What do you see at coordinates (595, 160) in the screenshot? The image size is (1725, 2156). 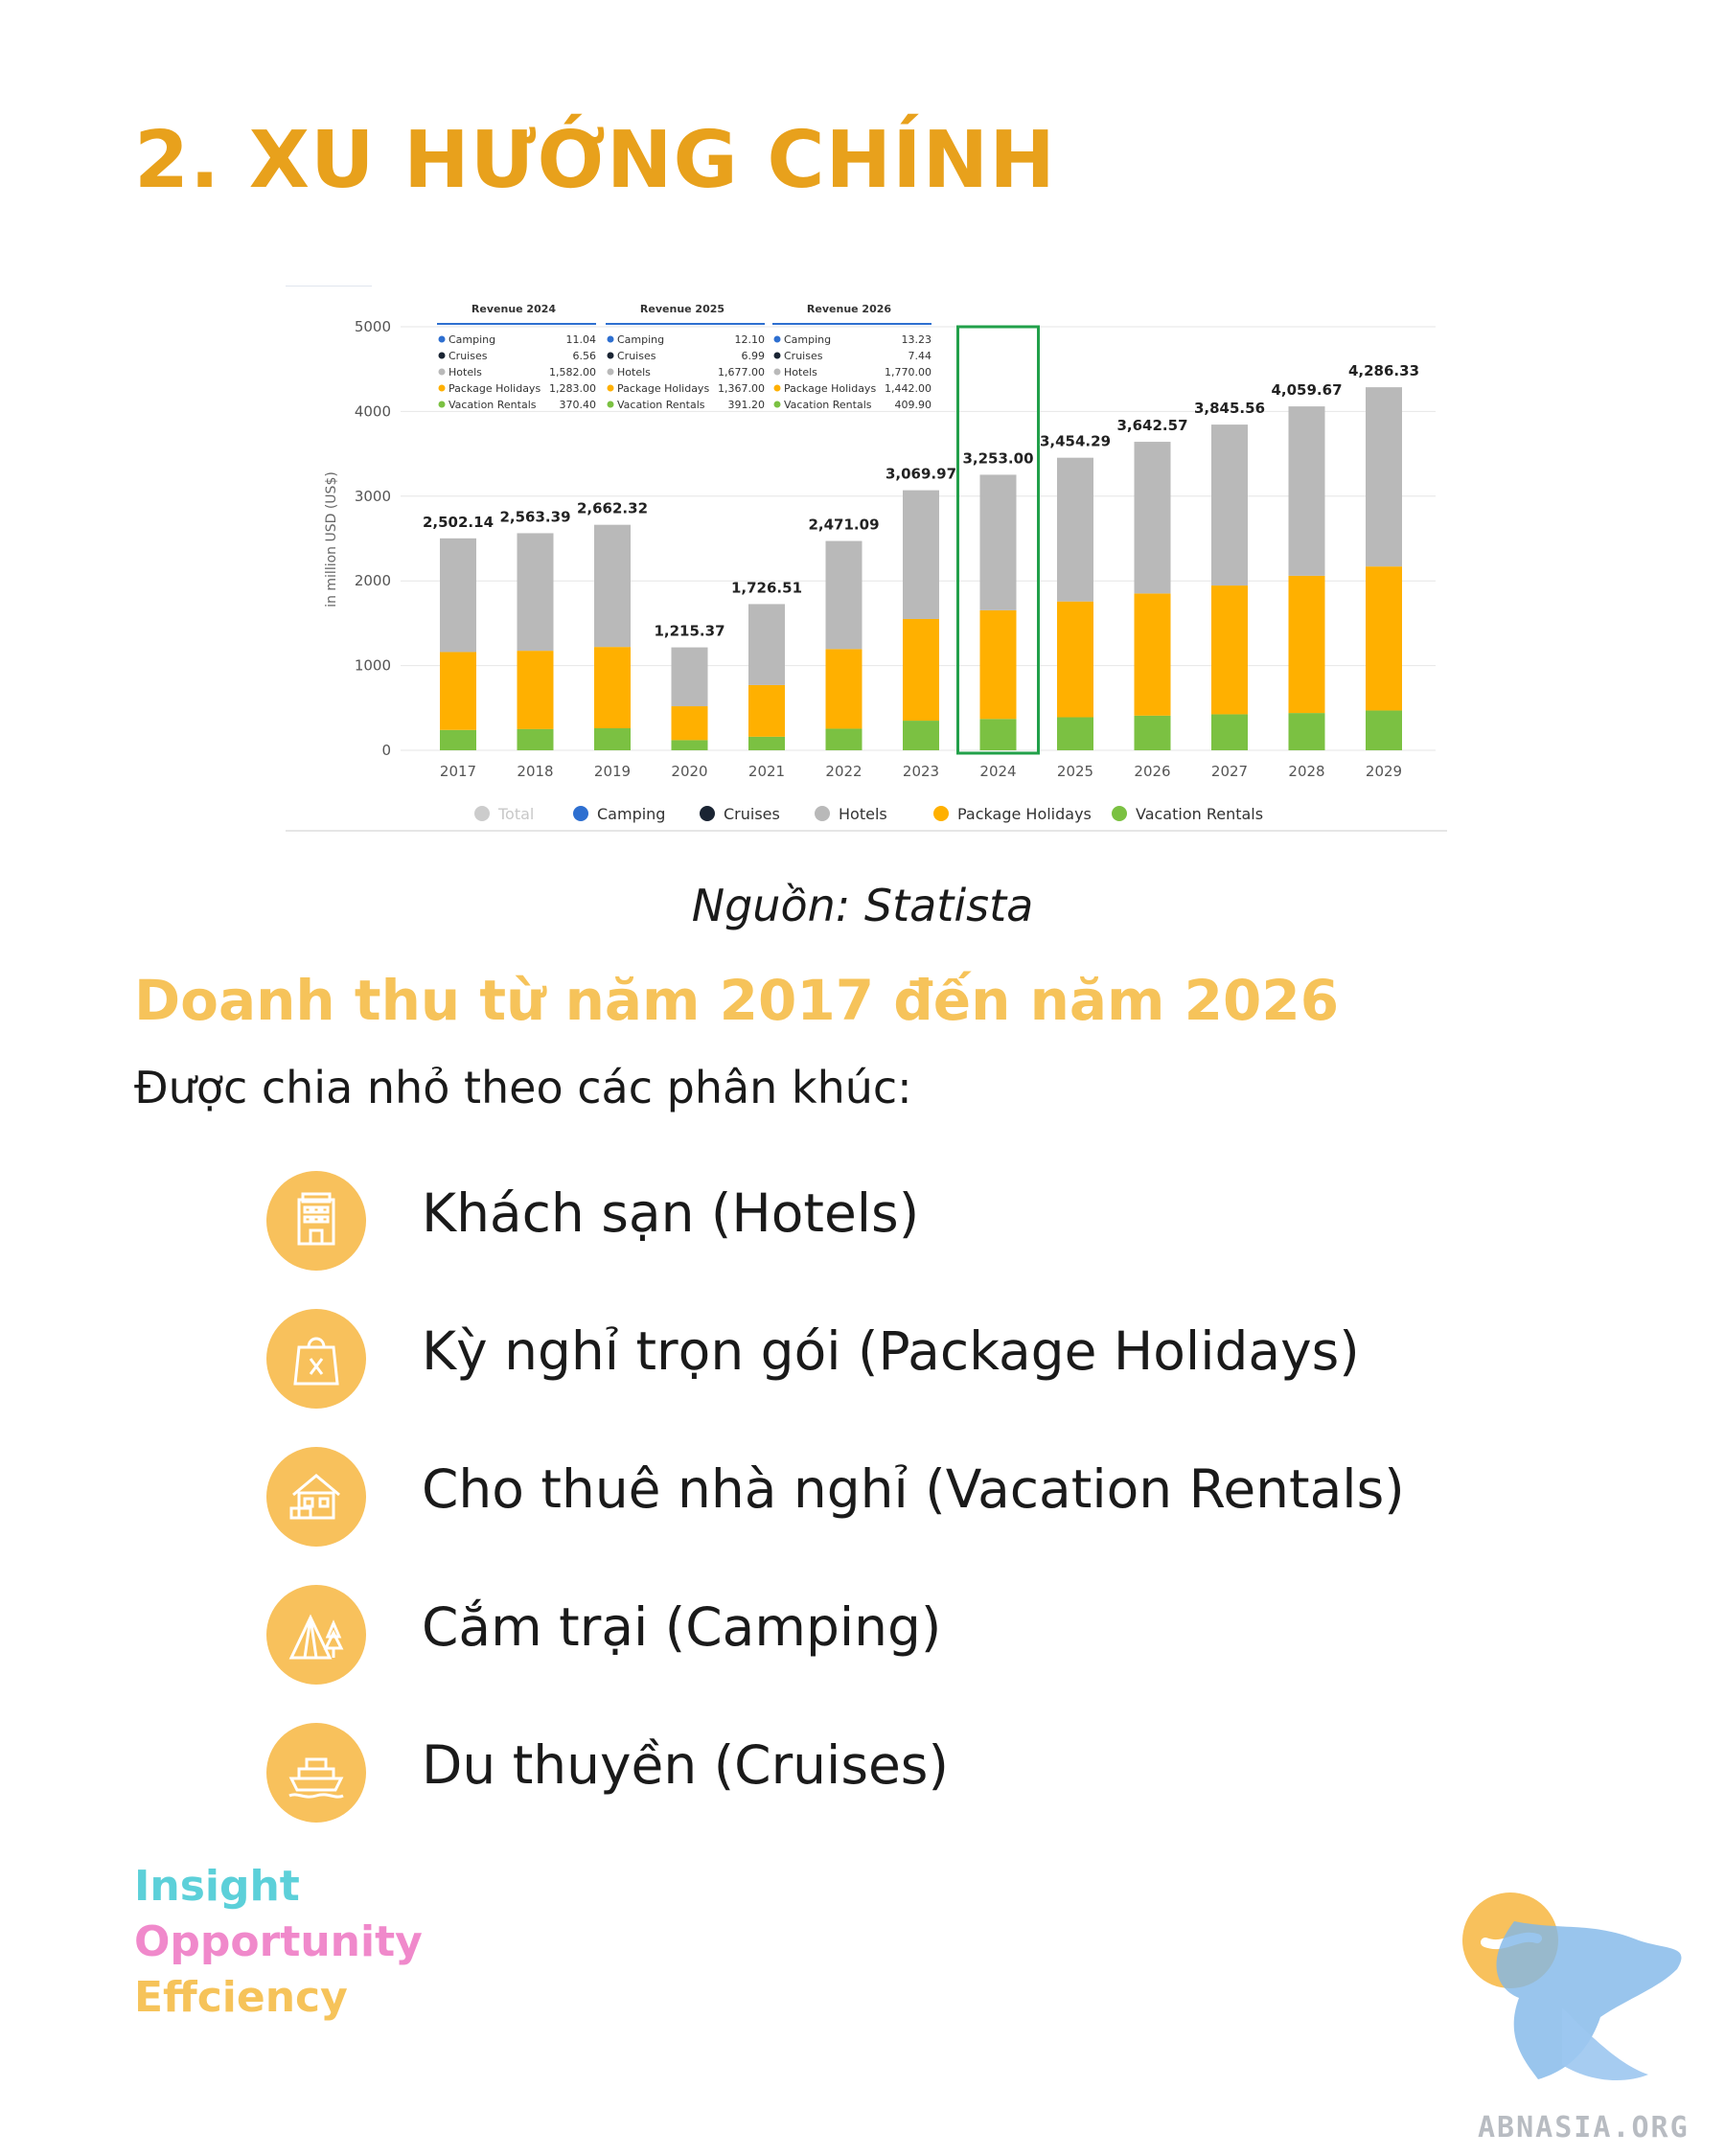 I see `page-title: 2. XU HƯỚNG CHÍNH` at bounding box center [595, 160].